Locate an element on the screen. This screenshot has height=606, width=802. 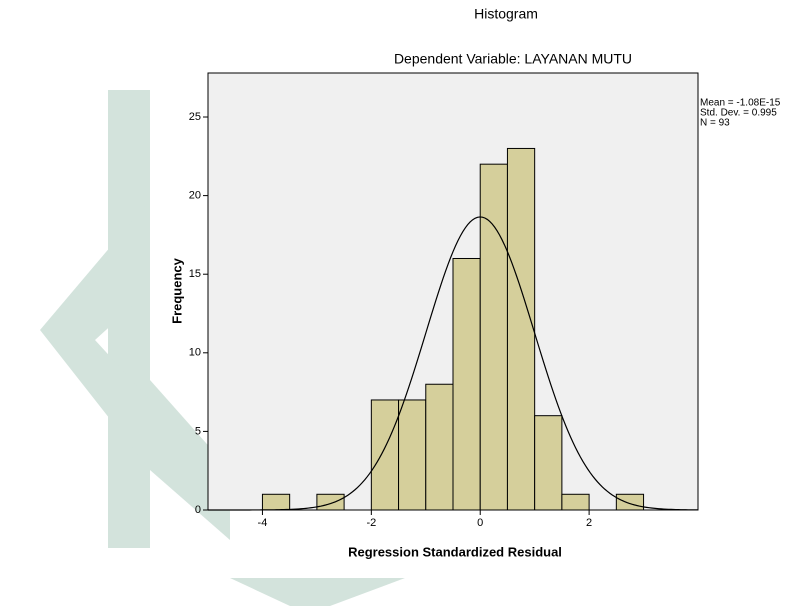
stats-label: Std. Dev. = 0.995 is located at coordinates (738, 113).